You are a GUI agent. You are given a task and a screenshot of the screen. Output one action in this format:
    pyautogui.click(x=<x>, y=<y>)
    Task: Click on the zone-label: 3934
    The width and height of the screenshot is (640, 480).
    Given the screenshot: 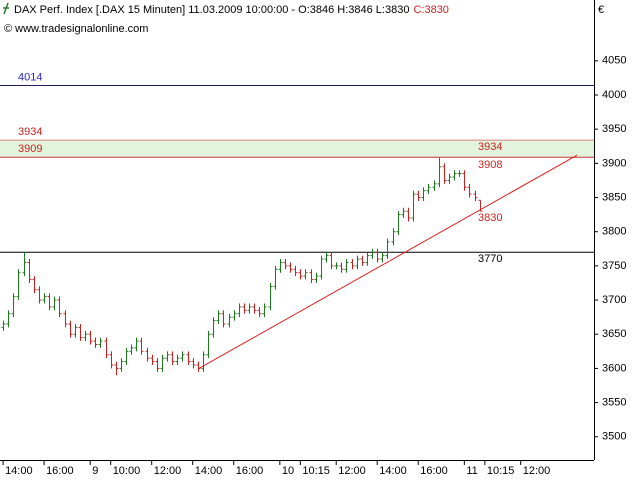 What is the action you would take?
    pyautogui.click(x=30, y=132)
    